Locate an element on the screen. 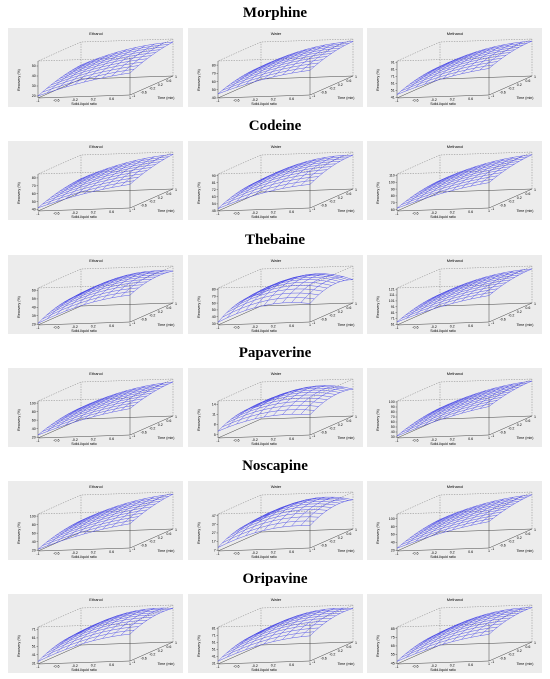 The width and height of the screenshot is (550, 679). z-tick-label: 20 is located at coordinates (34, 96).